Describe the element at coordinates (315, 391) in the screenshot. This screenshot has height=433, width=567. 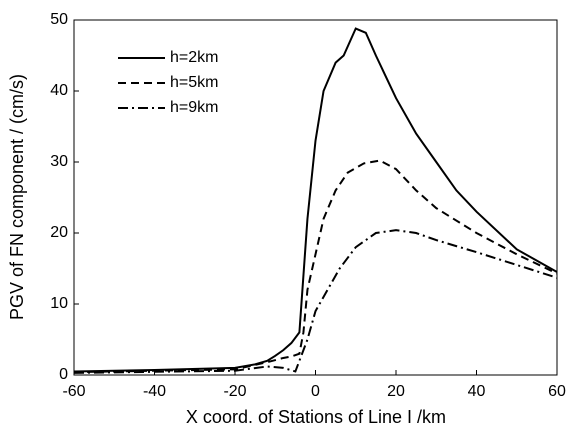
I see `x-tick-label: 0` at that location.